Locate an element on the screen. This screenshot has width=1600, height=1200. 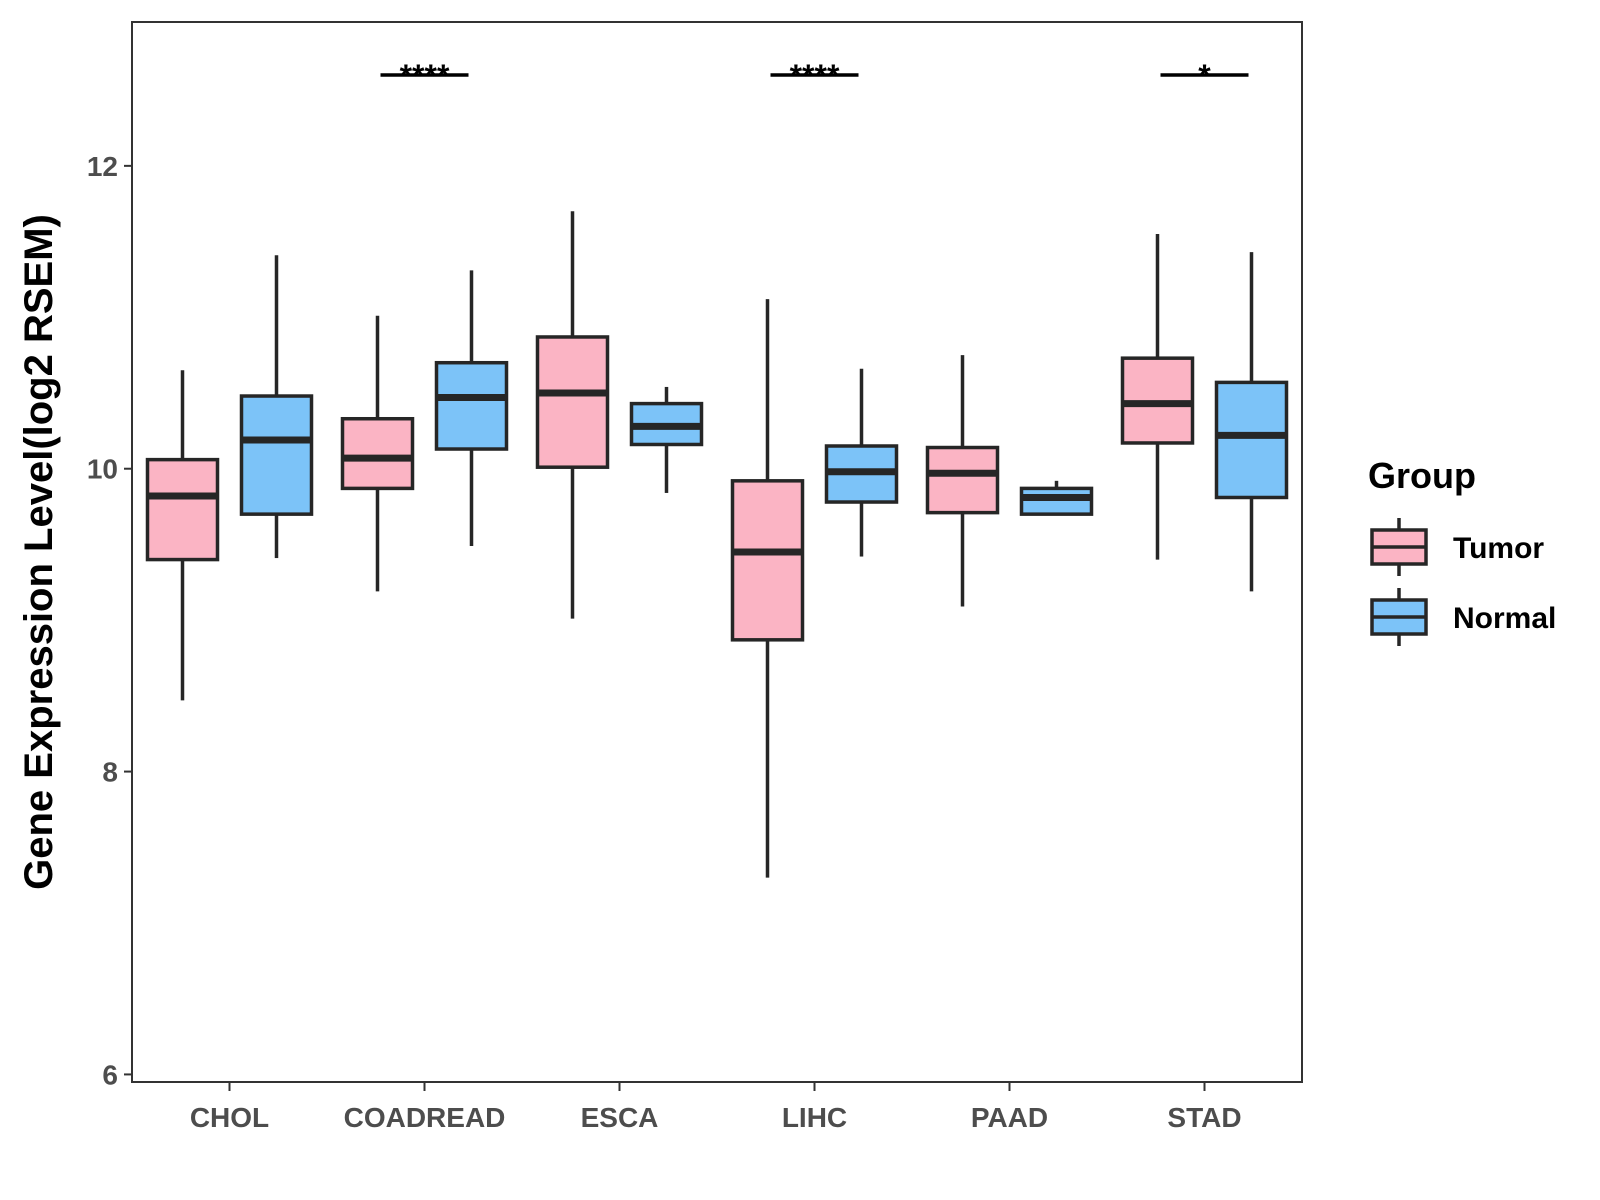
box-tumor-paad is located at coordinates (962, 480).